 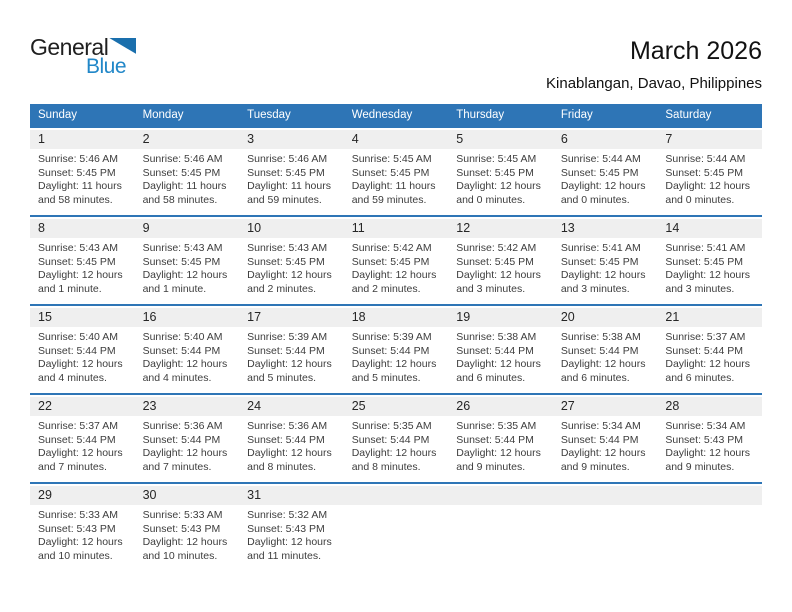 I want to click on daylight-text: Daylight: 12 hours and 7 minutes., so click(x=185, y=460).